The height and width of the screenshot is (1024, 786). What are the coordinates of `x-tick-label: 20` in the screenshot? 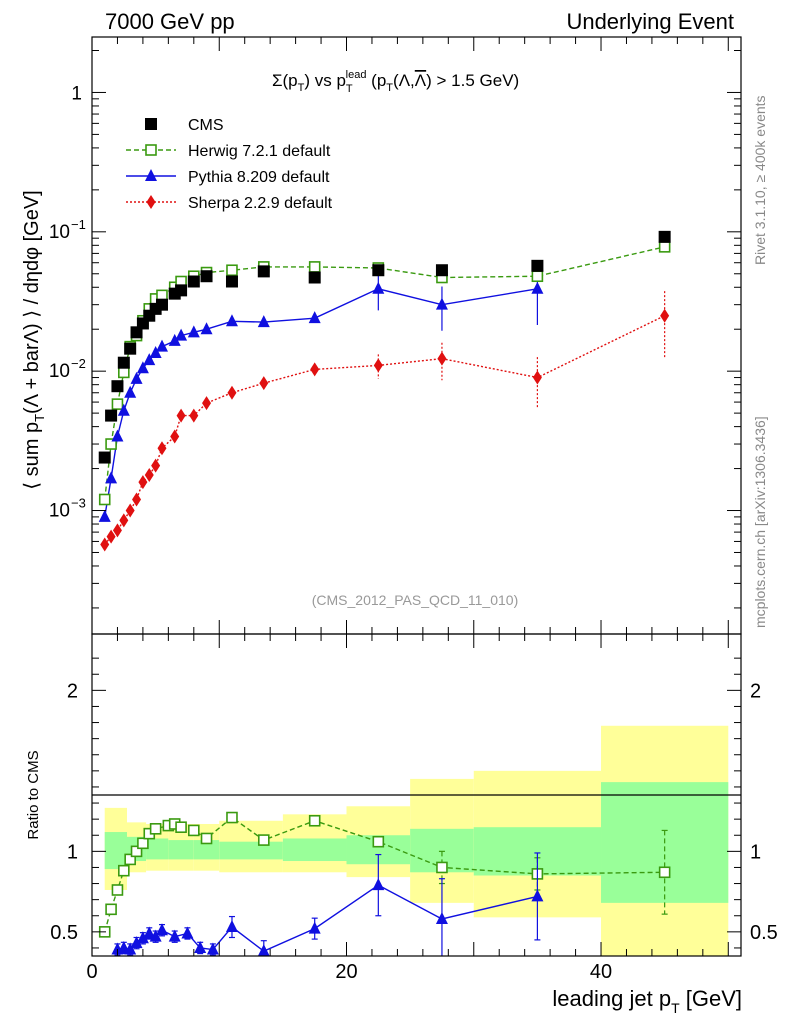 It's located at (346, 972).